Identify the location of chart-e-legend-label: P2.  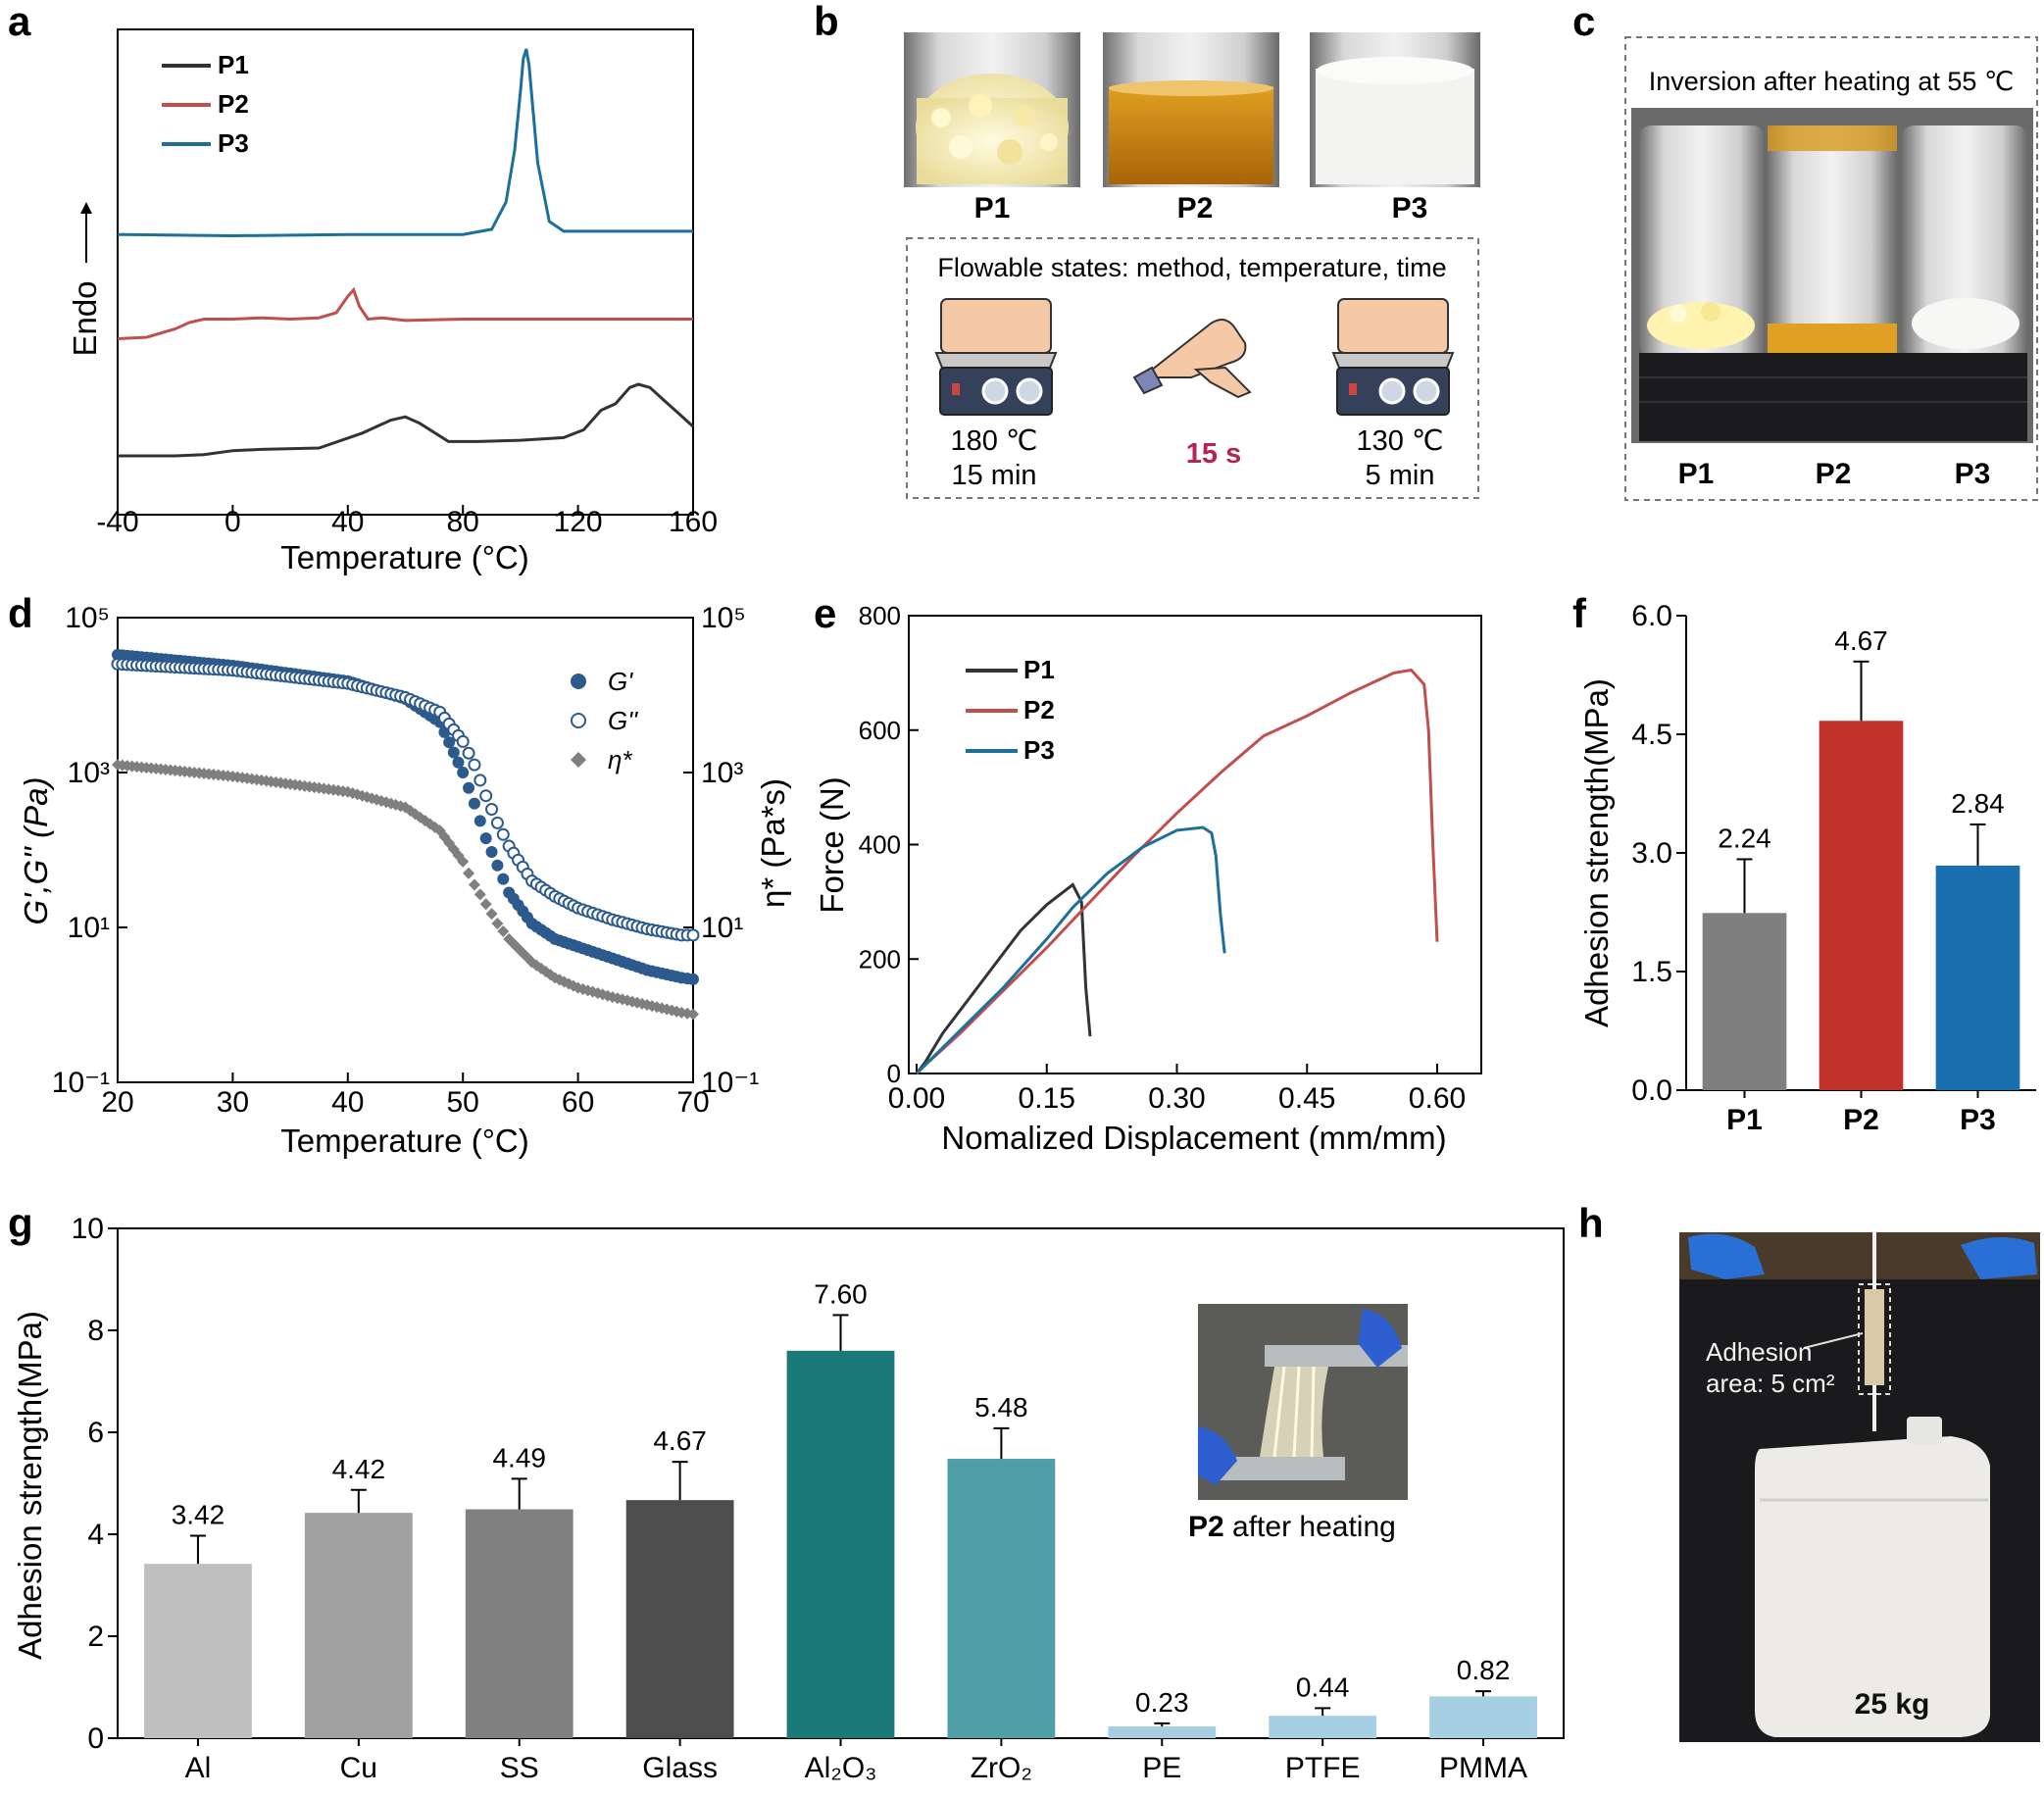
(1039, 709).